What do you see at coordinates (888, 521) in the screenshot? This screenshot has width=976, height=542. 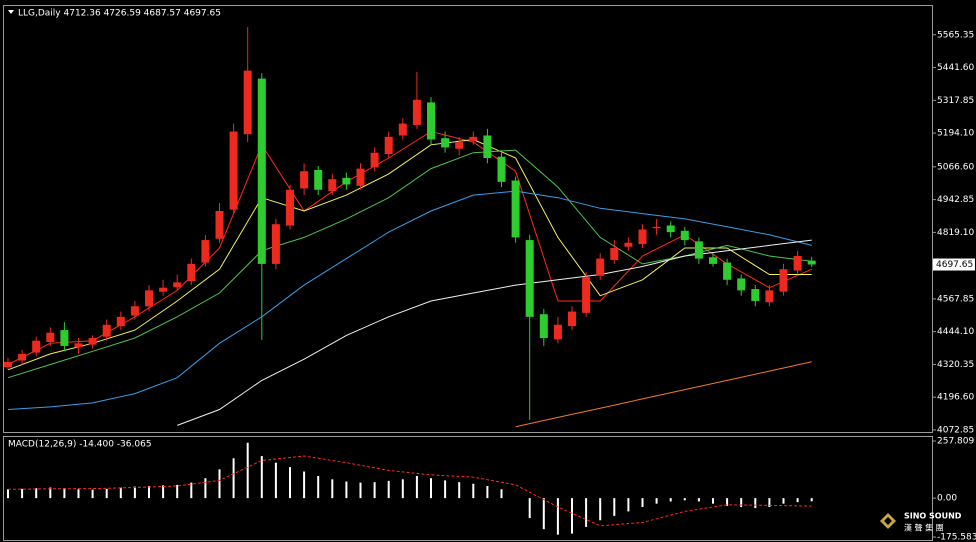 I see `logo-icon-inner` at bounding box center [888, 521].